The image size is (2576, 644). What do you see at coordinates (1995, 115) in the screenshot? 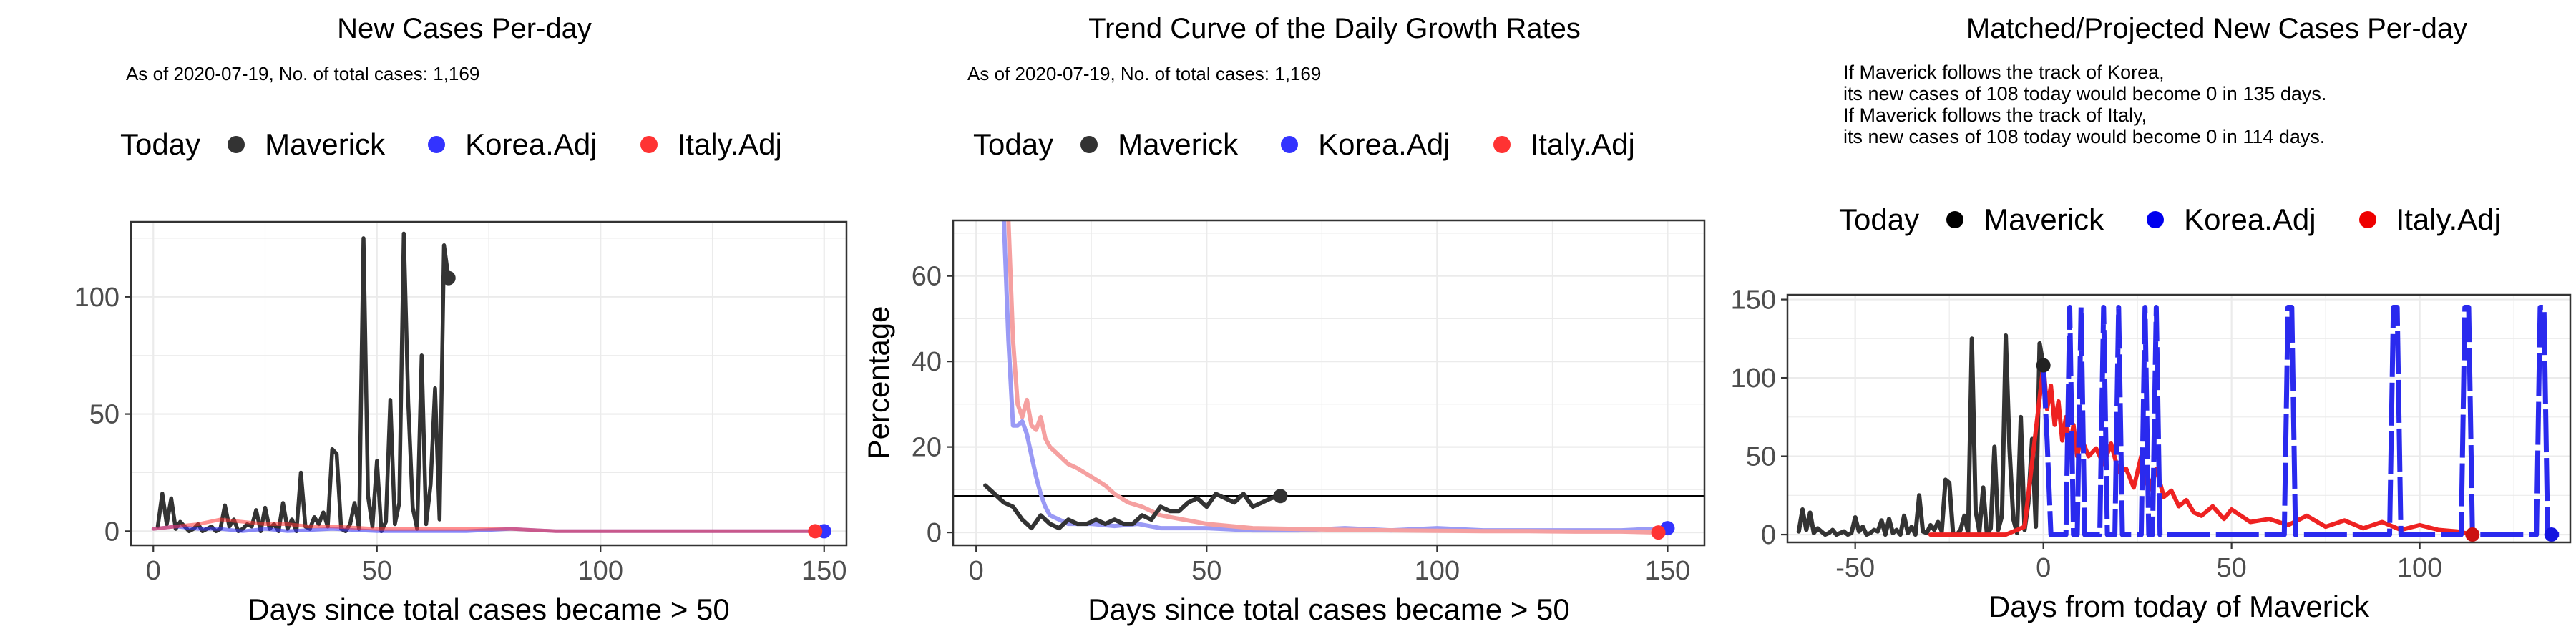
I see `note-line: If Maverick follows the track of Italy,` at bounding box center [1995, 115].